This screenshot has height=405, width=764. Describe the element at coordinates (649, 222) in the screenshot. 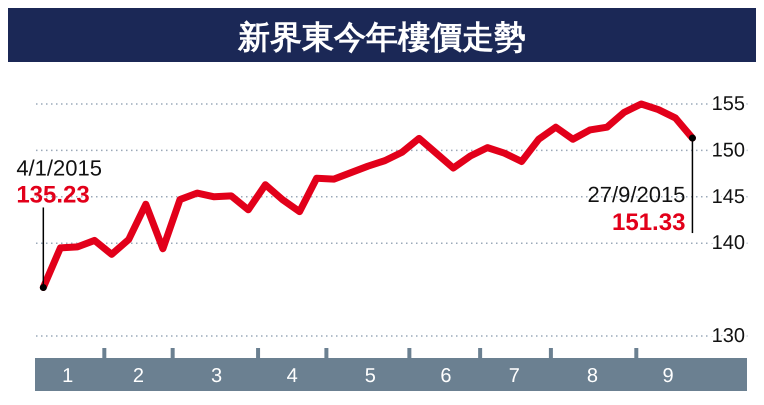

I see `value-label: 151.33` at that location.